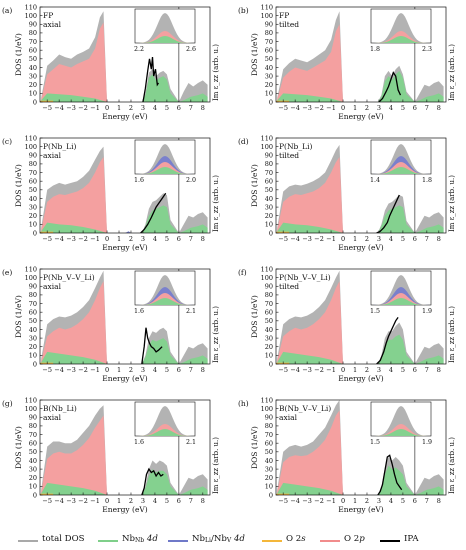 This screenshot has width=466, height=550. What do you see at coordinates (375, 442) in the screenshot?
I see `inset-x-tick-label: 1.5` at bounding box center [375, 442].